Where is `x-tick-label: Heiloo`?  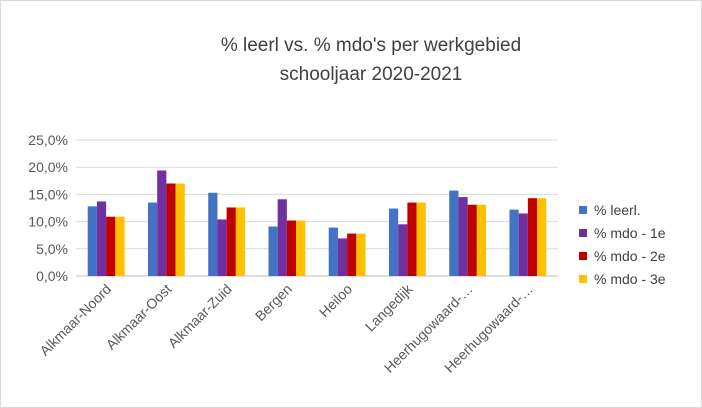 x-tick-label: Heiloo is located at coordinates (336, 301).